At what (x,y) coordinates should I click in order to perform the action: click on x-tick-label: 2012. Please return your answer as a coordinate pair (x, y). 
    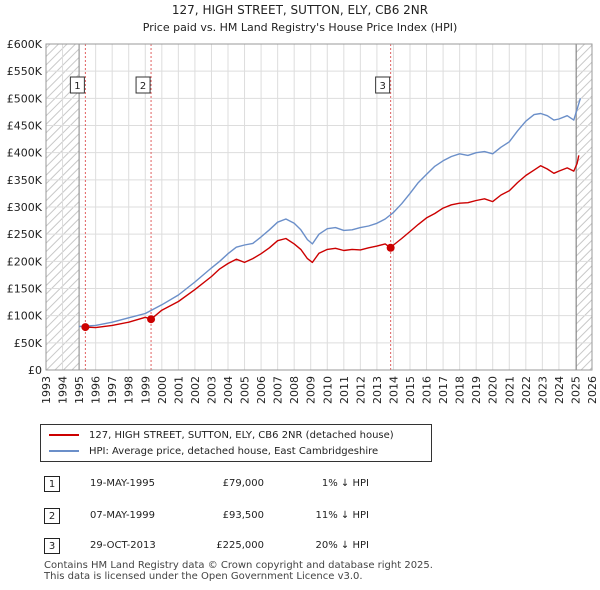
    Looking at the image, I should click on (360, 390).